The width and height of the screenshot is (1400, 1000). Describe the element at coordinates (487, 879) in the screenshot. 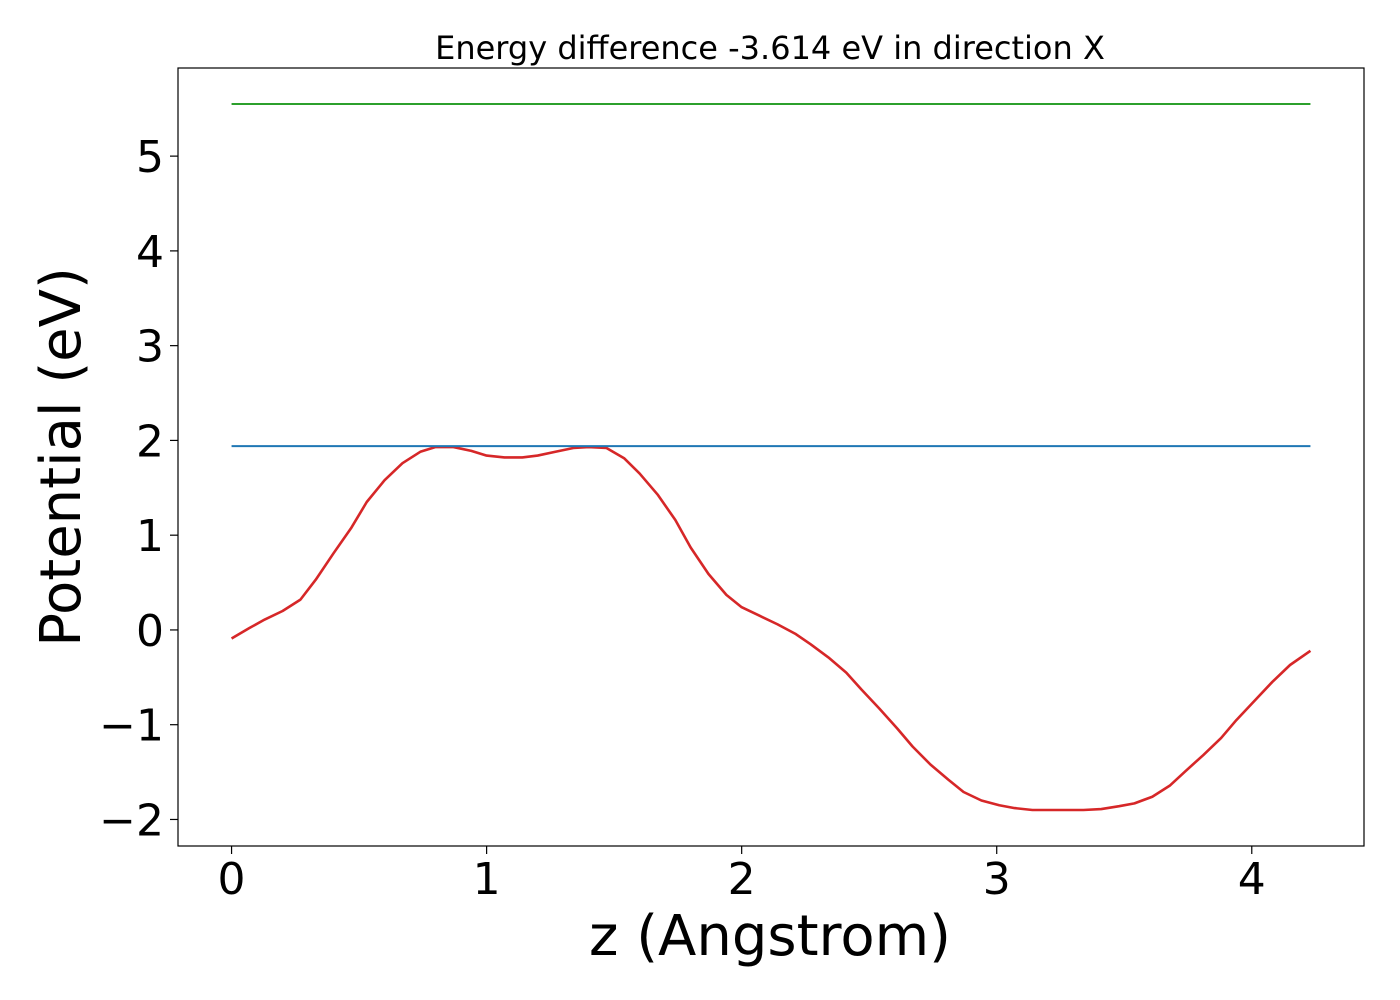

I see `x-tick-label: 1` at that location.